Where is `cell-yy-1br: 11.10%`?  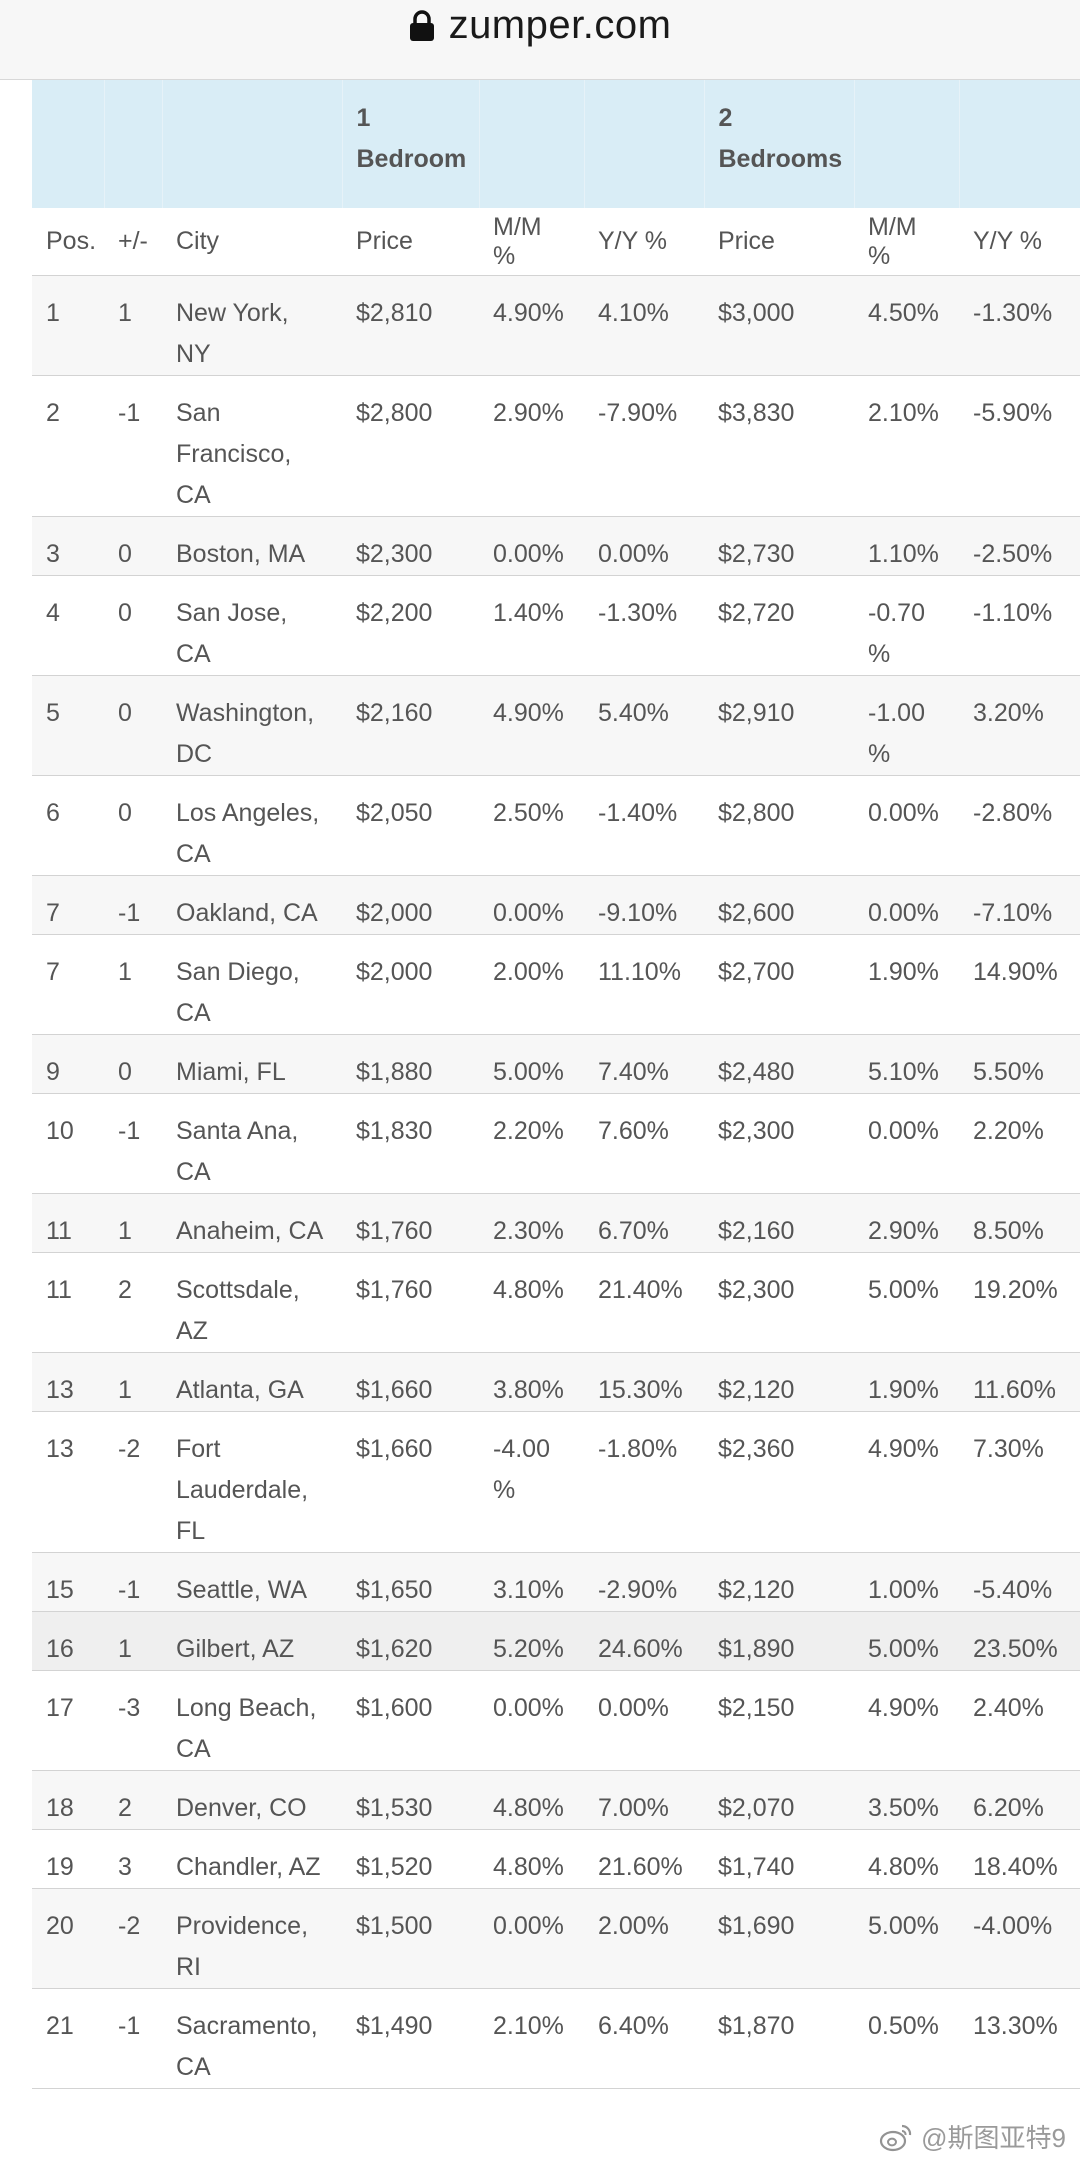 cell-yy-1br: 11.10% is located at coordinates (644, 984).